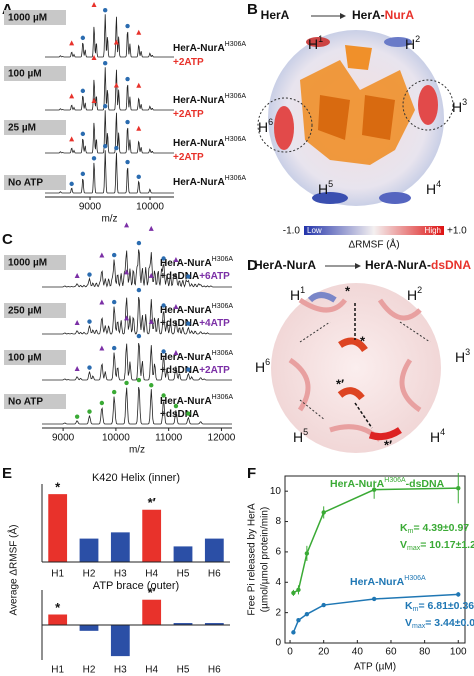 This screenshot has height=676, width=474. I want to click on y-axis-label: Free Pi released by HerA, so click(252, 559).